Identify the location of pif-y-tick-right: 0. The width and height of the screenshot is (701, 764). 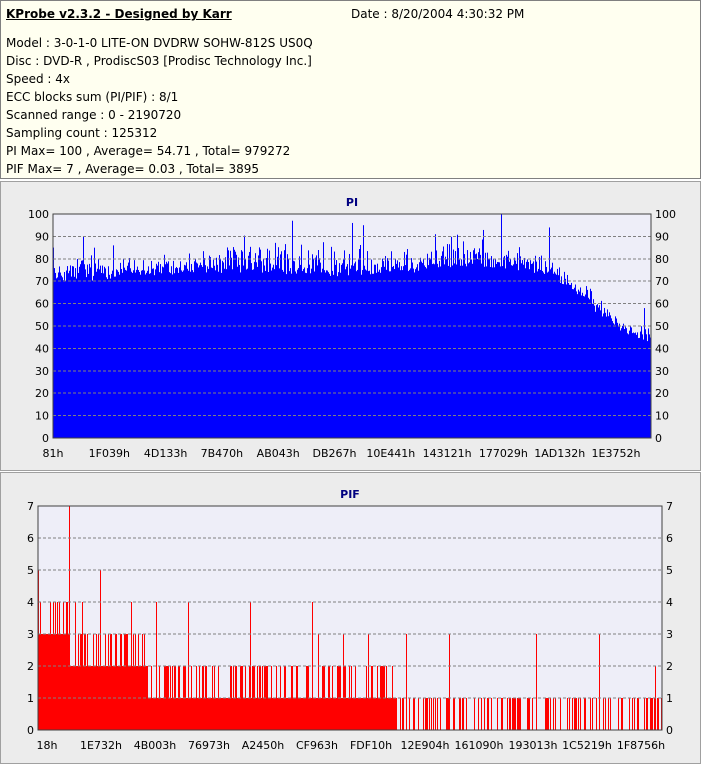
(669, 730).